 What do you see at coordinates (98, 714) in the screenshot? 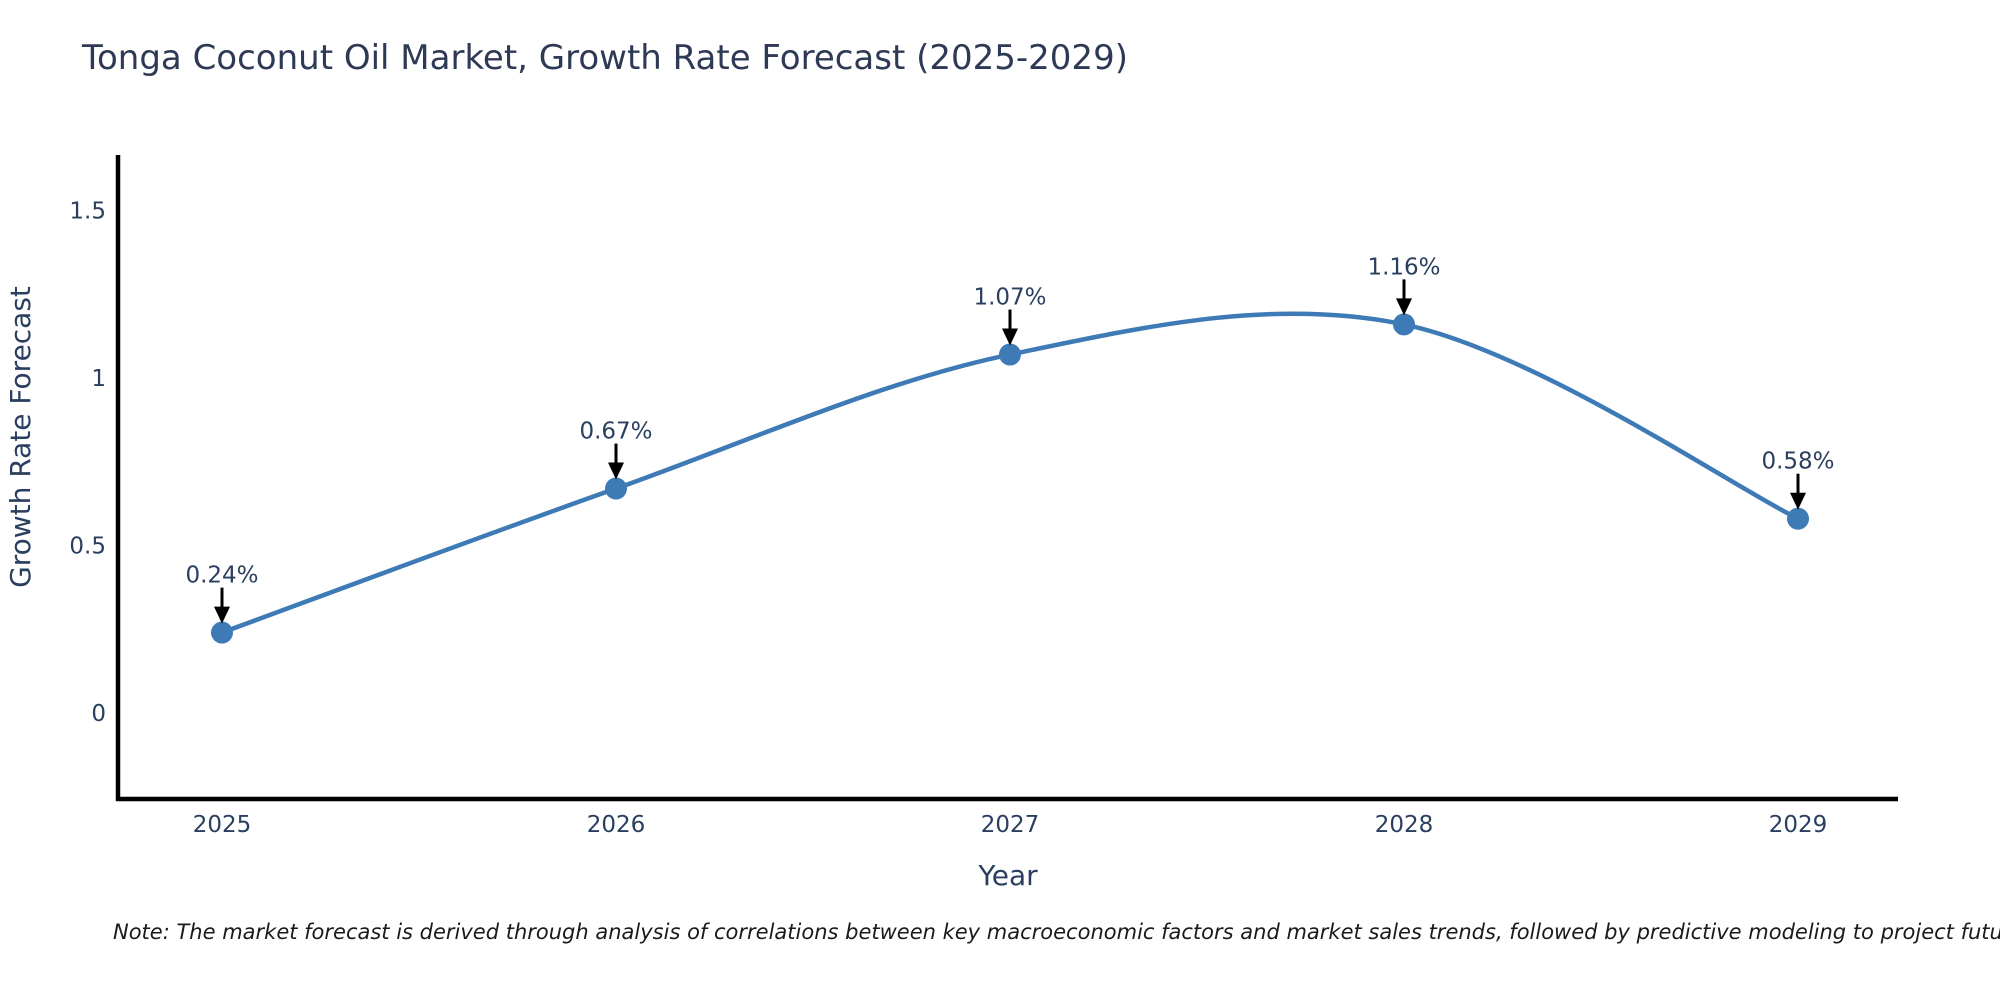
I see `y-tick-label: 0` at bounding box center [98, 714].